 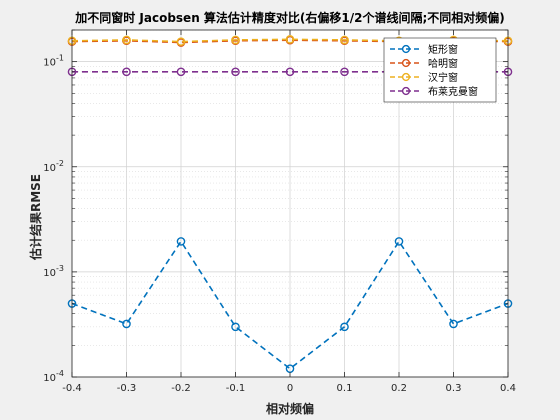 I want to click on y-tick-label: 10⁻¹, so click(x=53, y=61).